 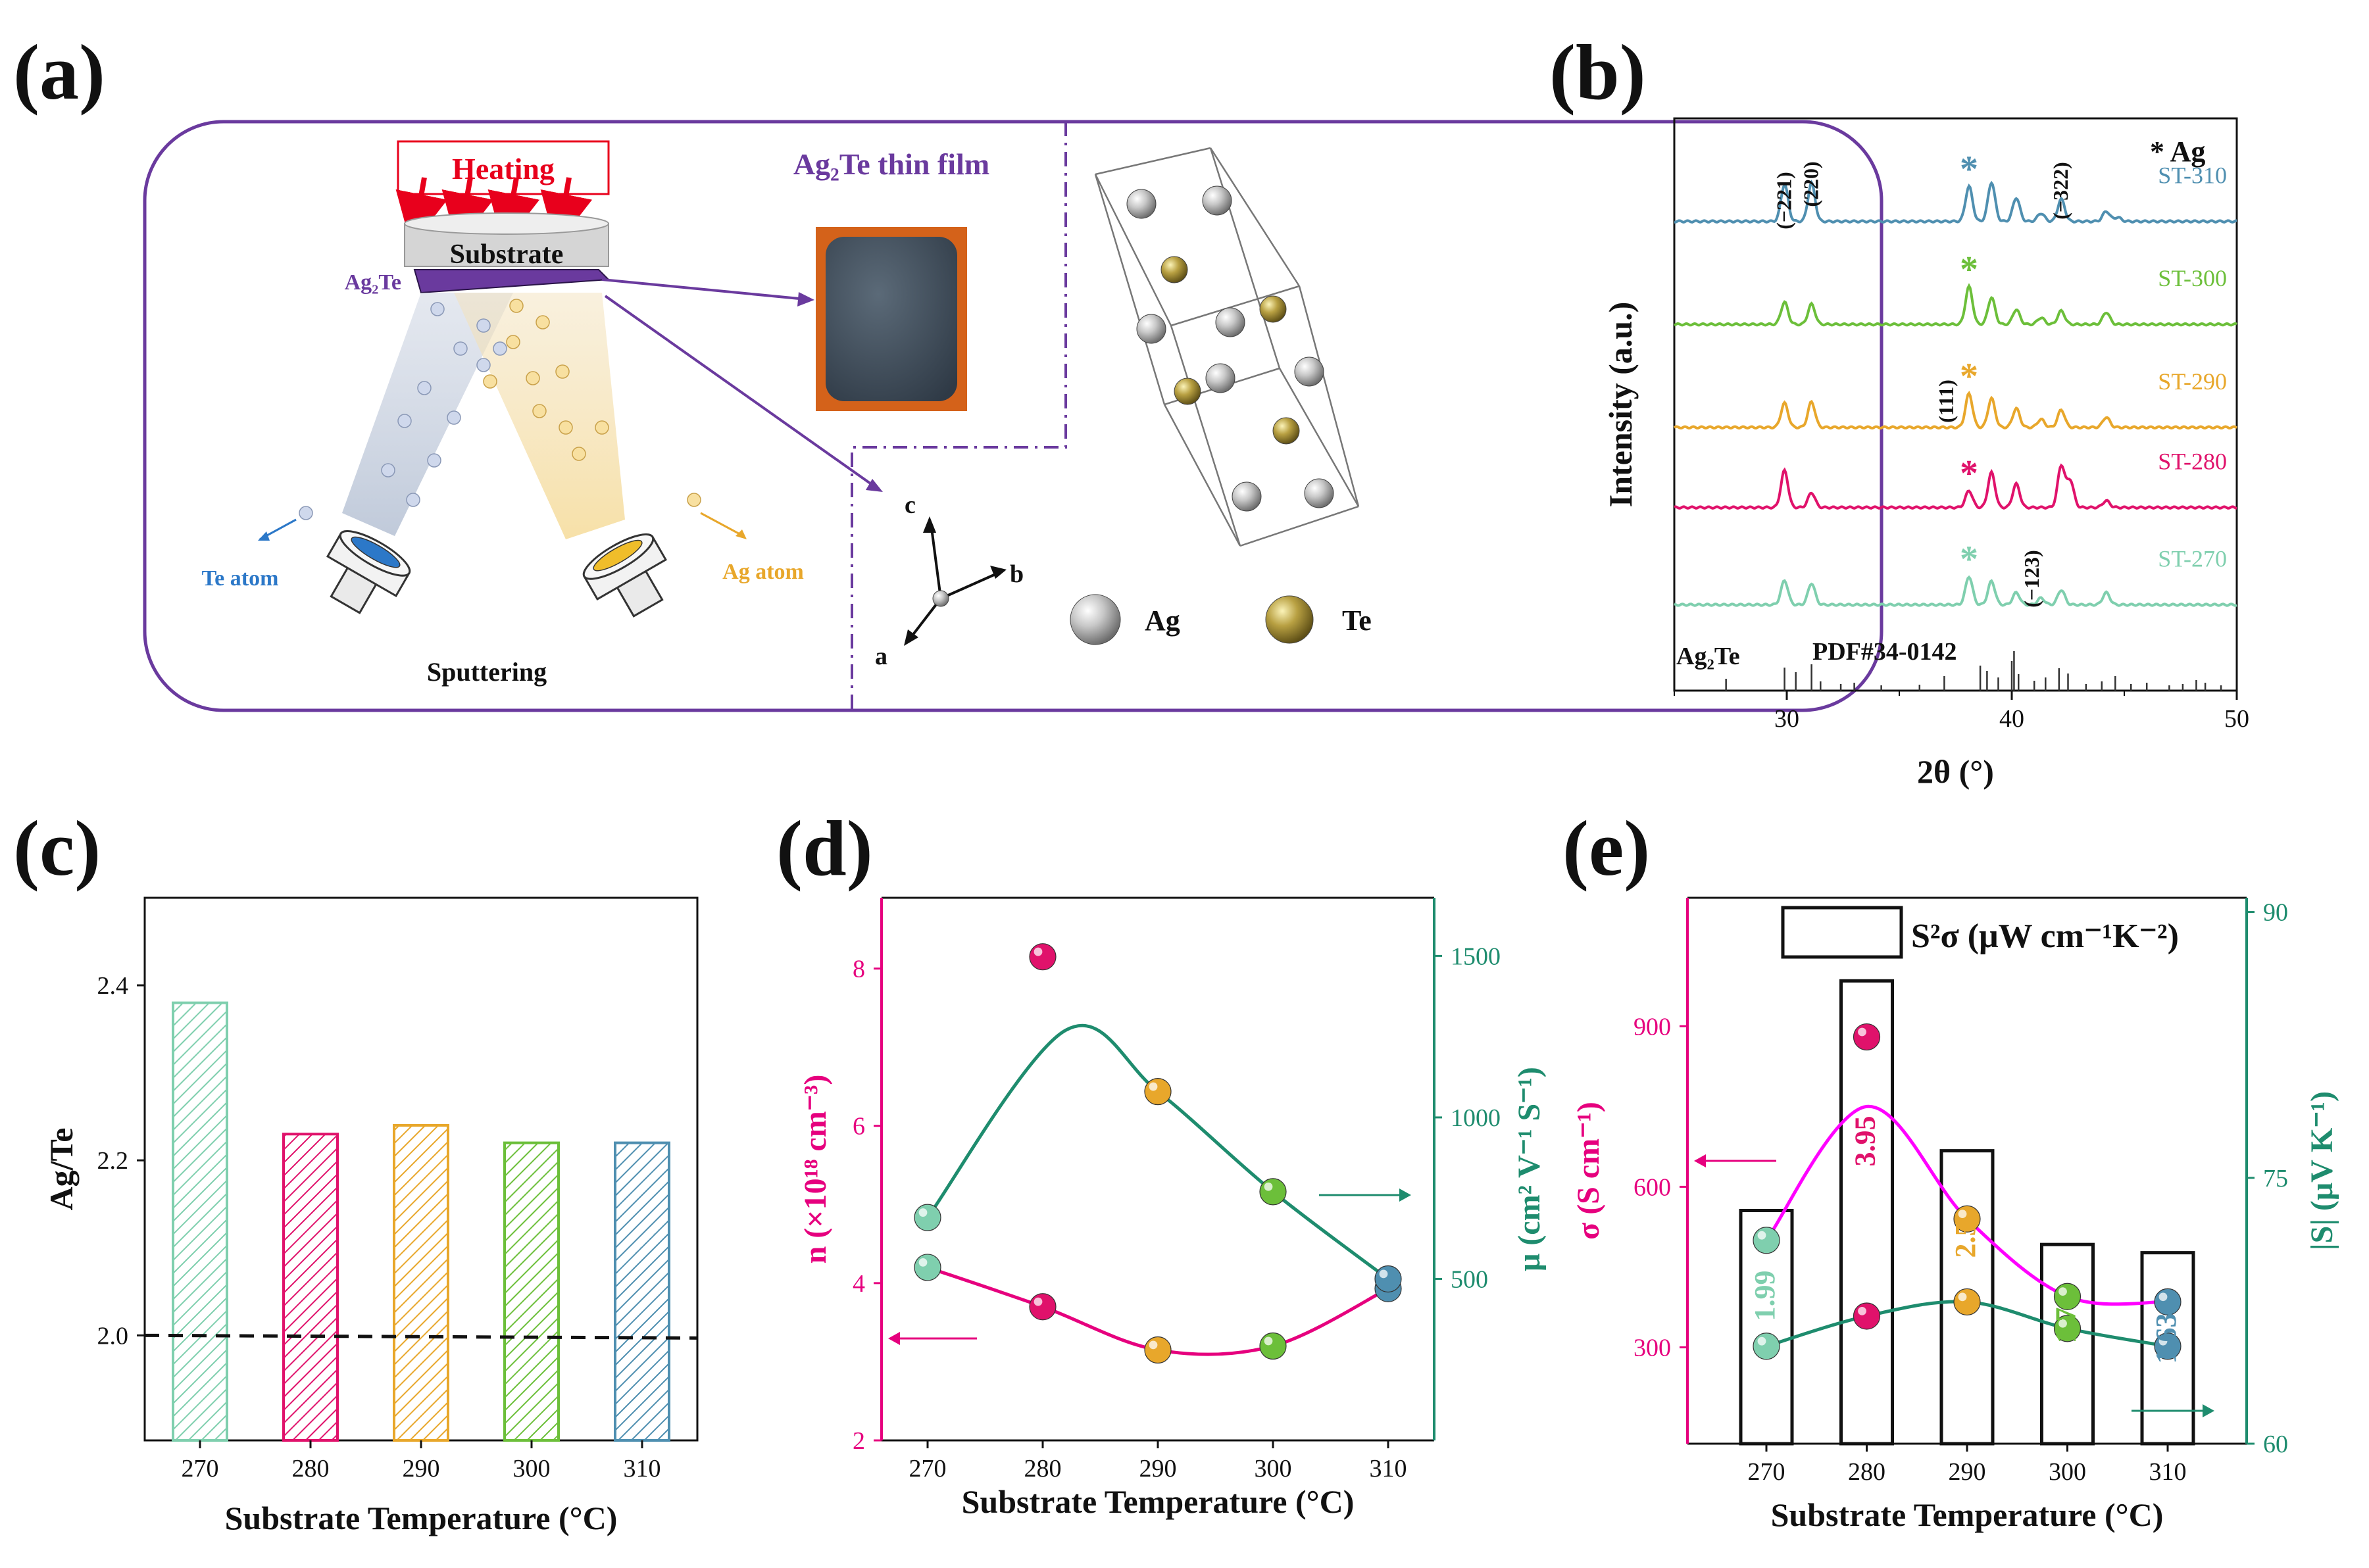 I want to click on series-label: ST-270, so click(x=2192, y=559).